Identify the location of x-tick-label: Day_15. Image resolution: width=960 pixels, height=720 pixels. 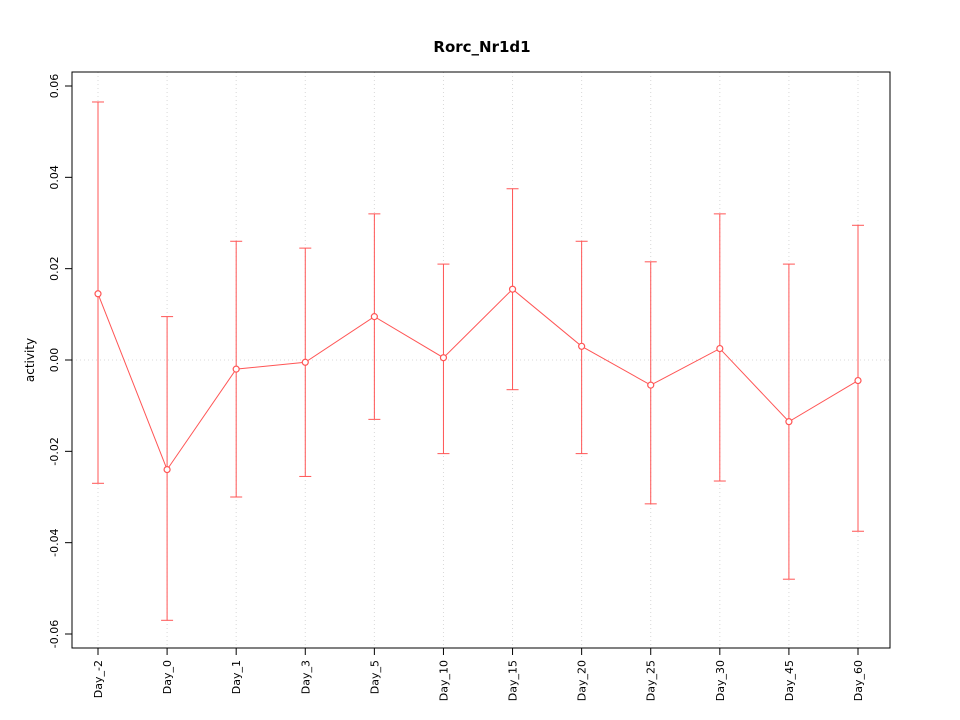
(513, 680).